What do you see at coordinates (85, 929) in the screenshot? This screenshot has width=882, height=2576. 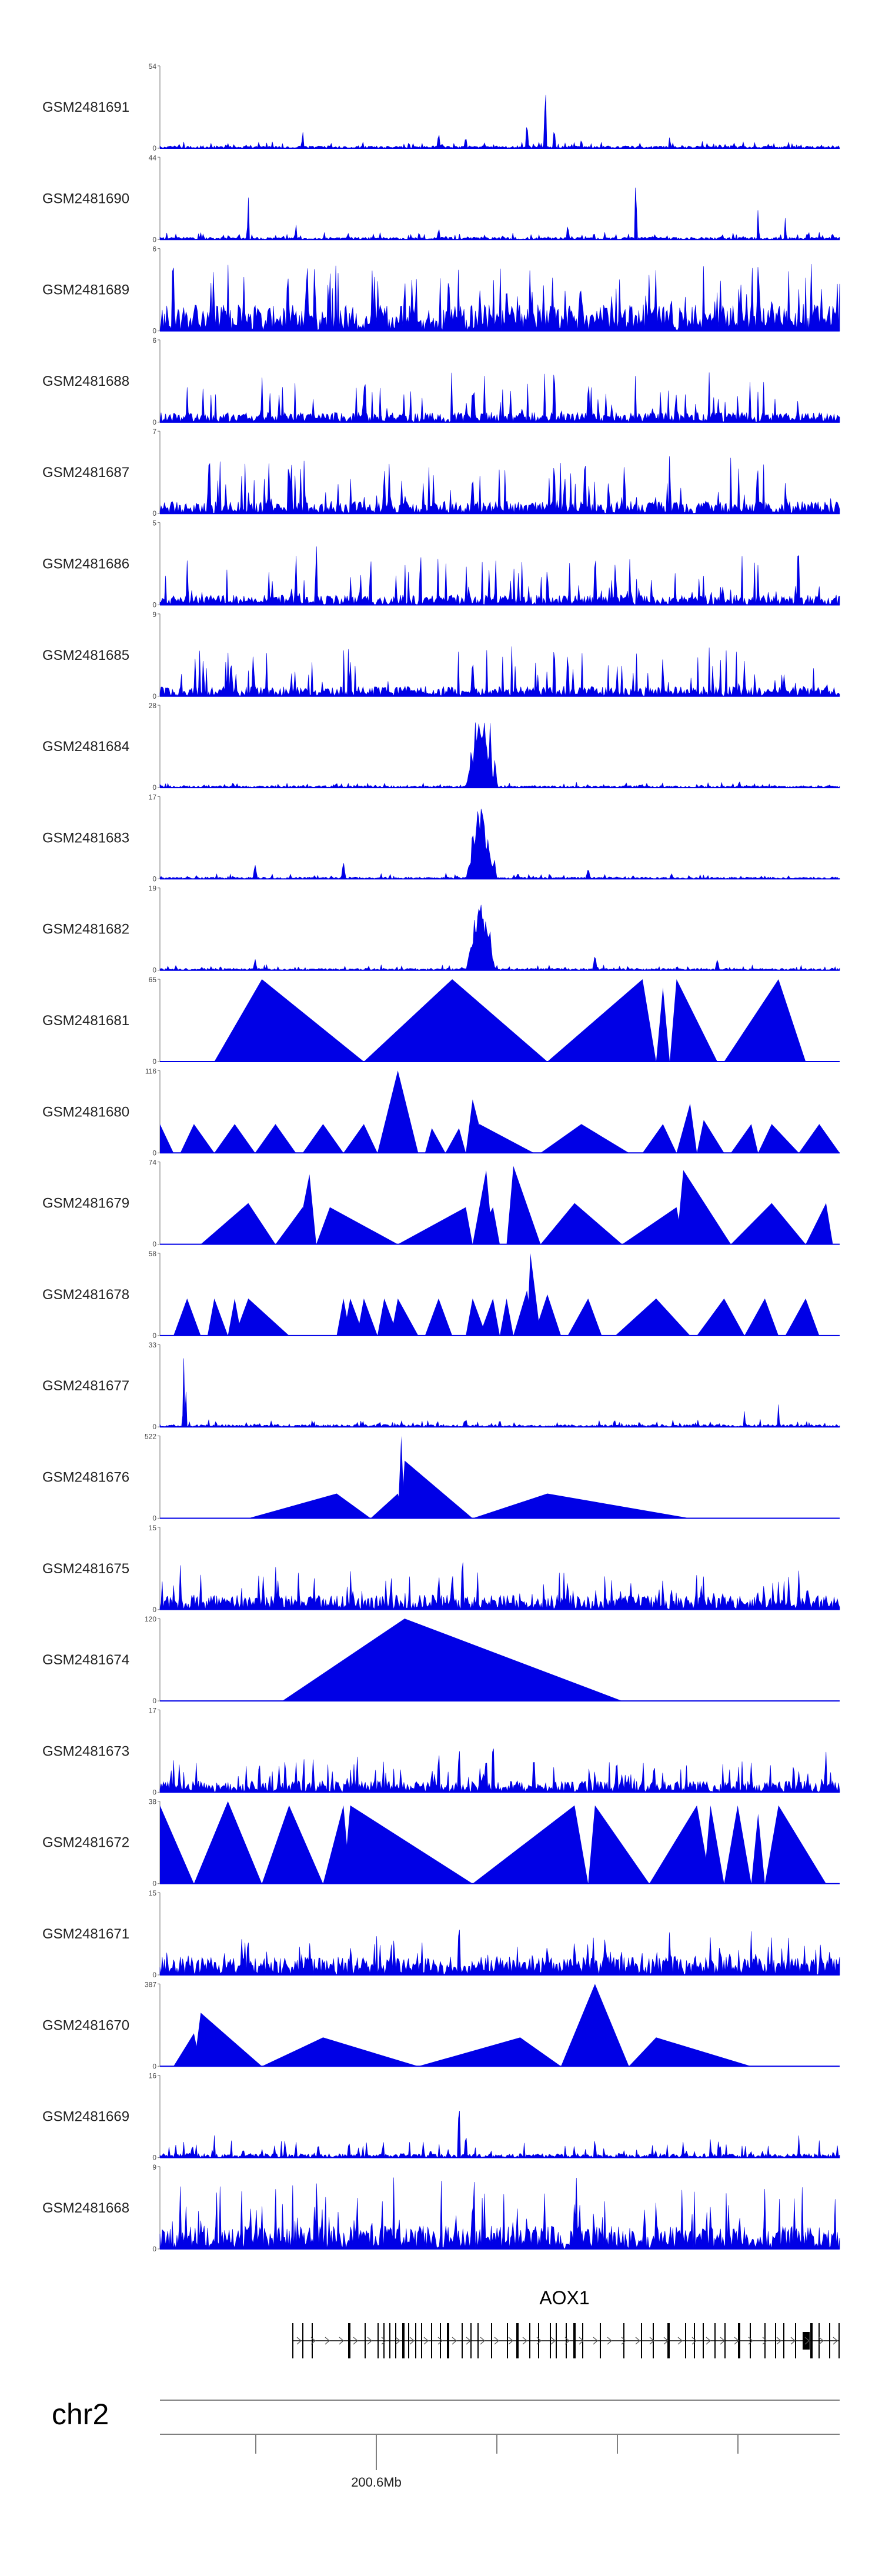 I see `track-label: GSM2481682` at bounding box center [85, 929].